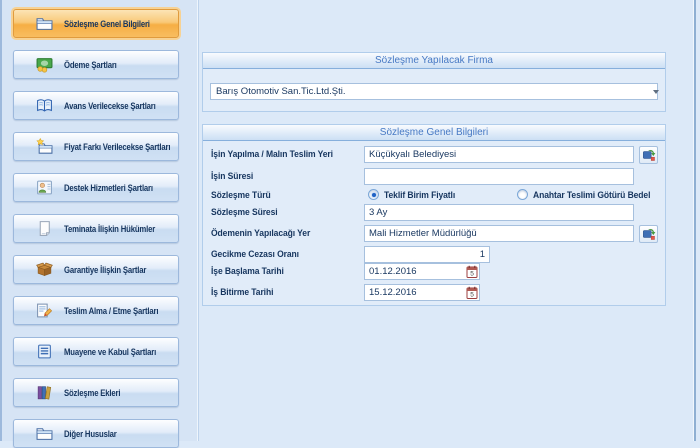  Describe the element at coordinates (499, 154) in the screenshot. I see `is-yeri-input: Küçükyalı Belediyesi` at that location.